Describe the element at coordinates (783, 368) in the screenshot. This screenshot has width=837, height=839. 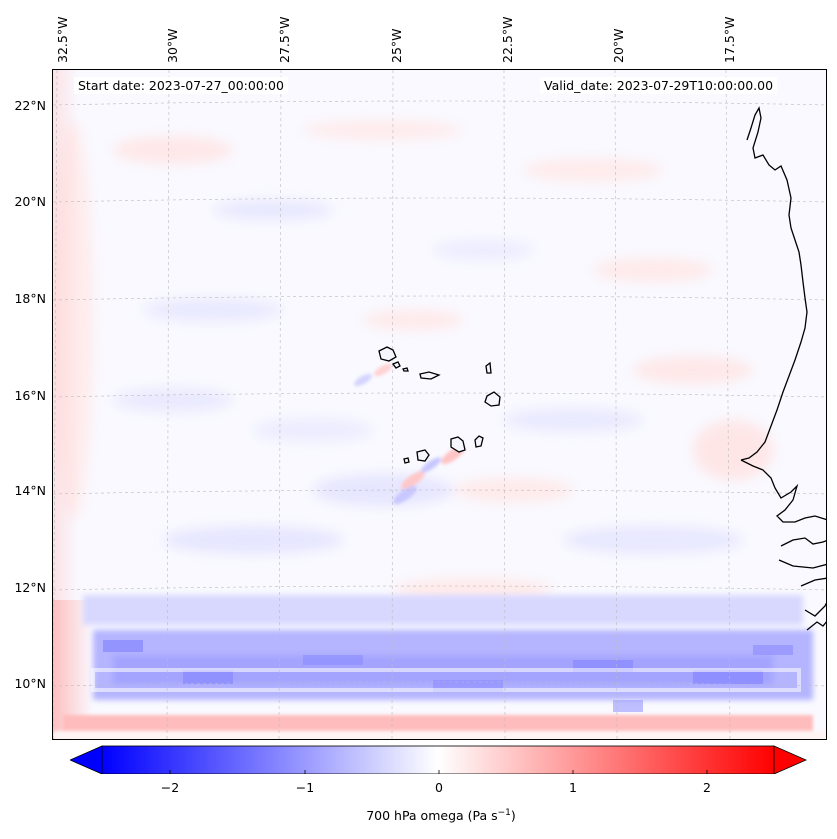
I see `coastline` at that location.